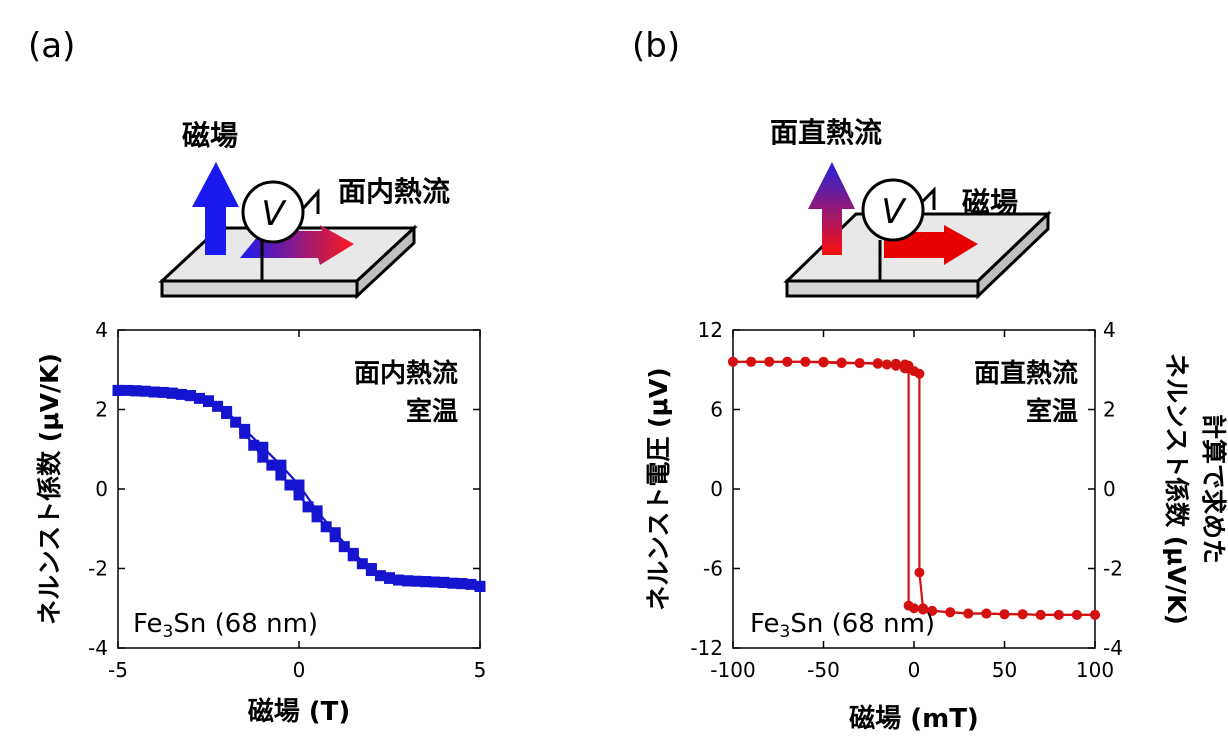  I want to click on y-right-tick-label: -4, so click(1113, 648).